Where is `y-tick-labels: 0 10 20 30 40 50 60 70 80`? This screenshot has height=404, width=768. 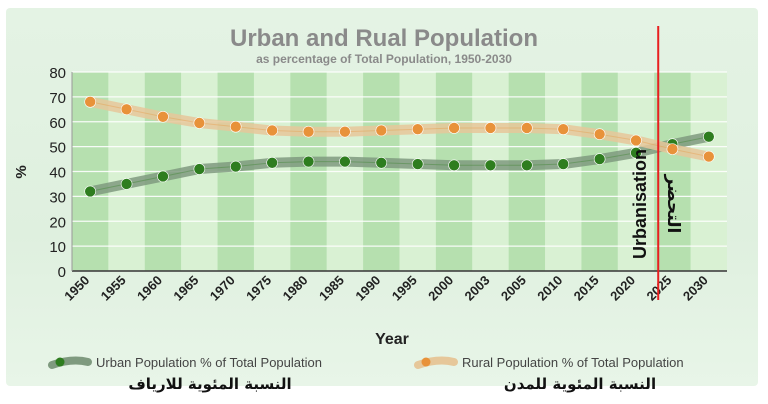
y-tick-labels: 0 10 20 30 40 50 60 70 80 is located at coordinates (57, 173).